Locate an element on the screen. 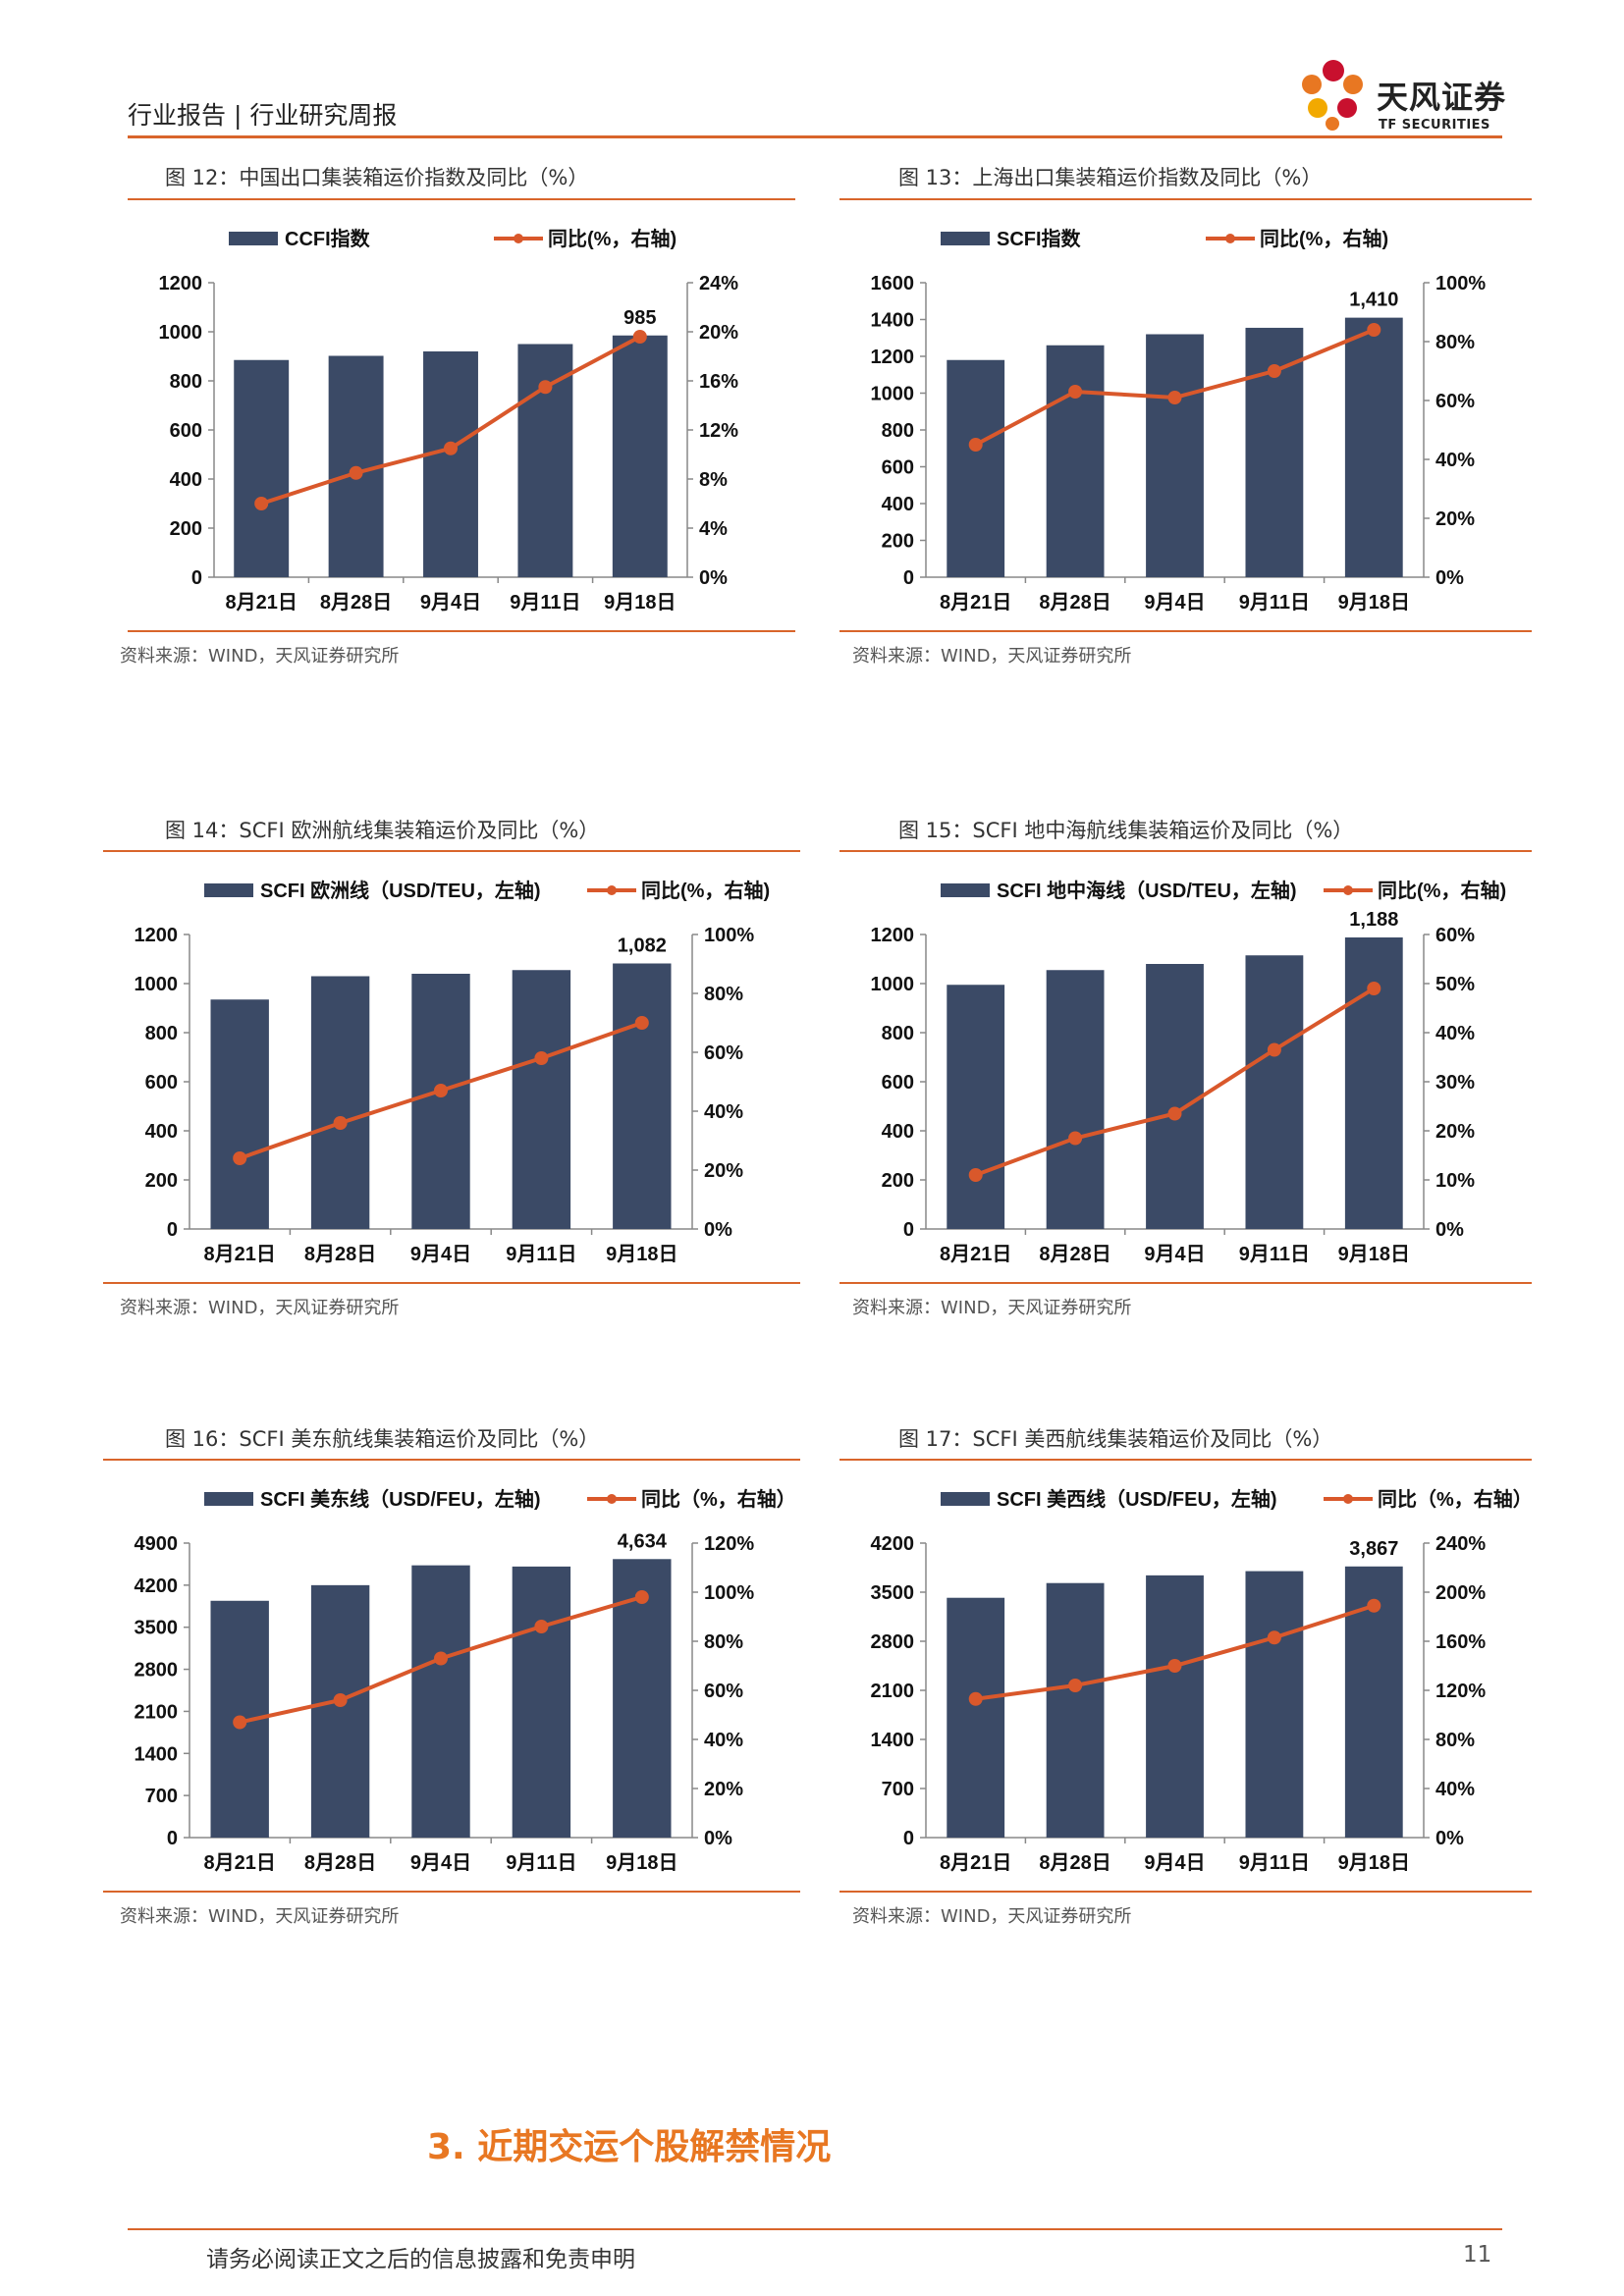 This screenshot has width=1624, height=2296. bar-data-label: 3,867 is located at coordinates (1373, 1549).